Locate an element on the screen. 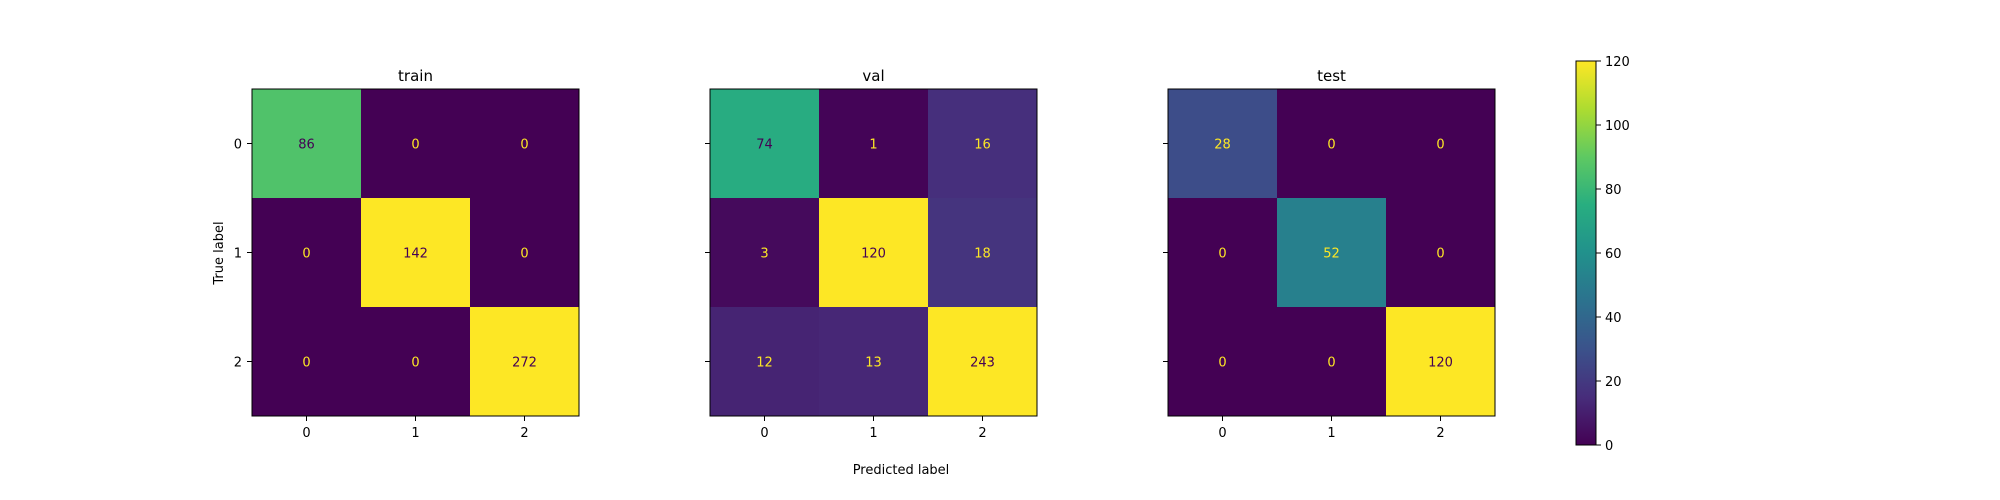  panel-title: train is located at coordinates (415, 76).